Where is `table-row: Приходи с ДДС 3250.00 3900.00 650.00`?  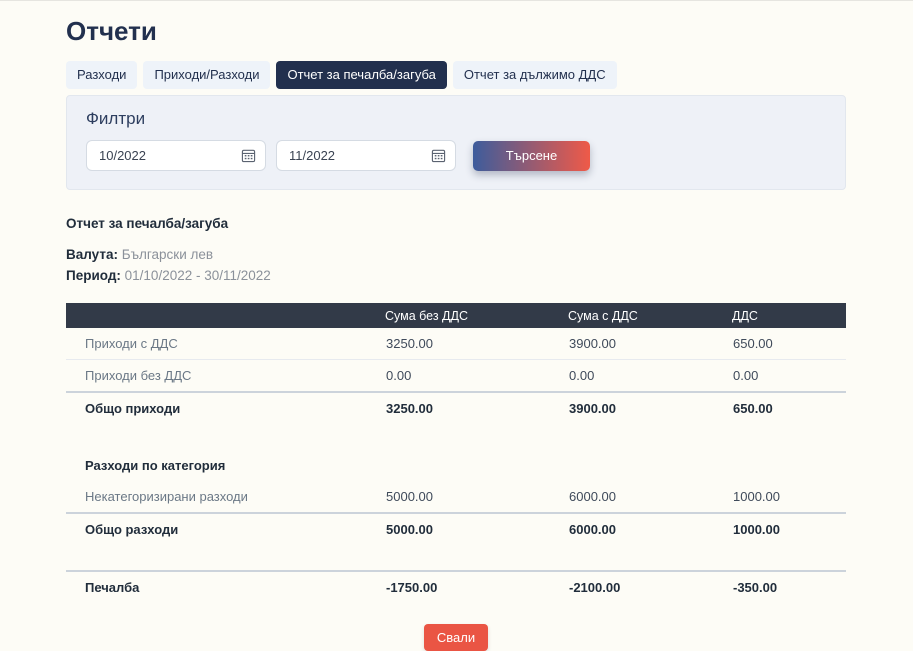
table-row: Приходи с ДДС 3250.00 3900.00 650.00 is located at coordinates (456, 344).